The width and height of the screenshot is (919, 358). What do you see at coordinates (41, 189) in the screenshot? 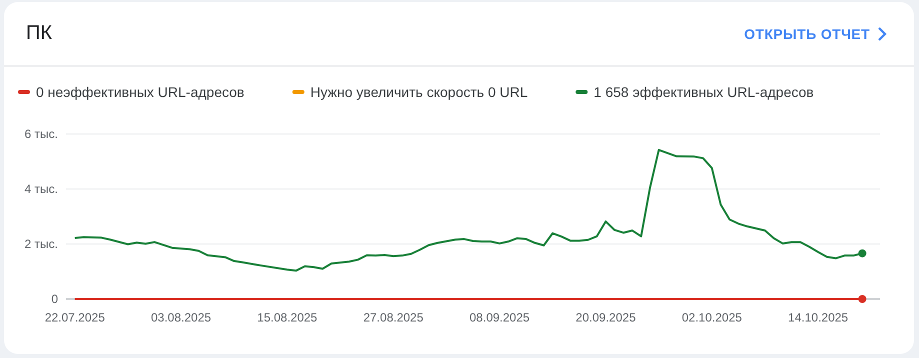
I see `y-tick-label: 4 тыс.` at bounding box center [41, 189].